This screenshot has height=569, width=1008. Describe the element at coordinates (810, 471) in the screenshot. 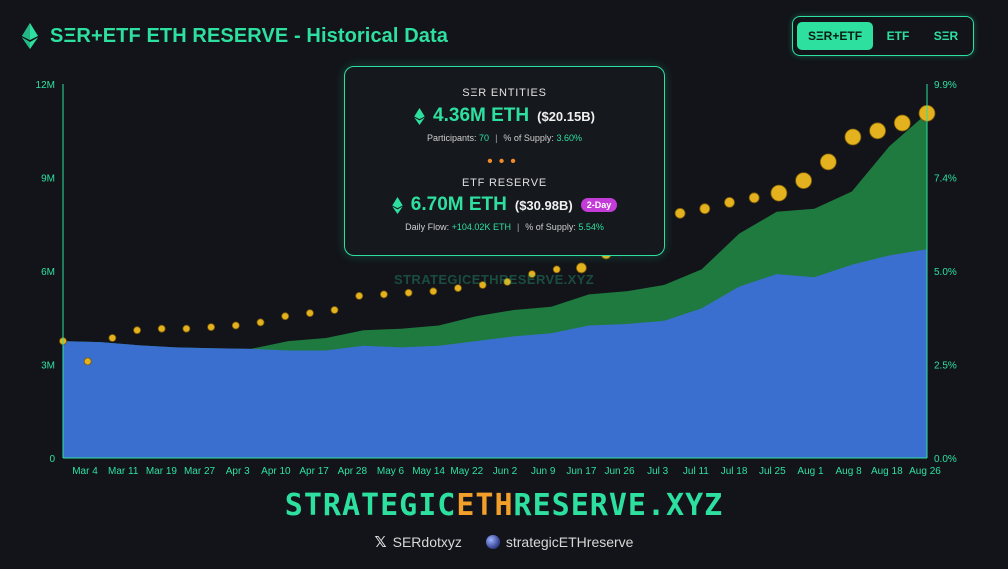

I see `x-tick-label: Aug 1` at that location.